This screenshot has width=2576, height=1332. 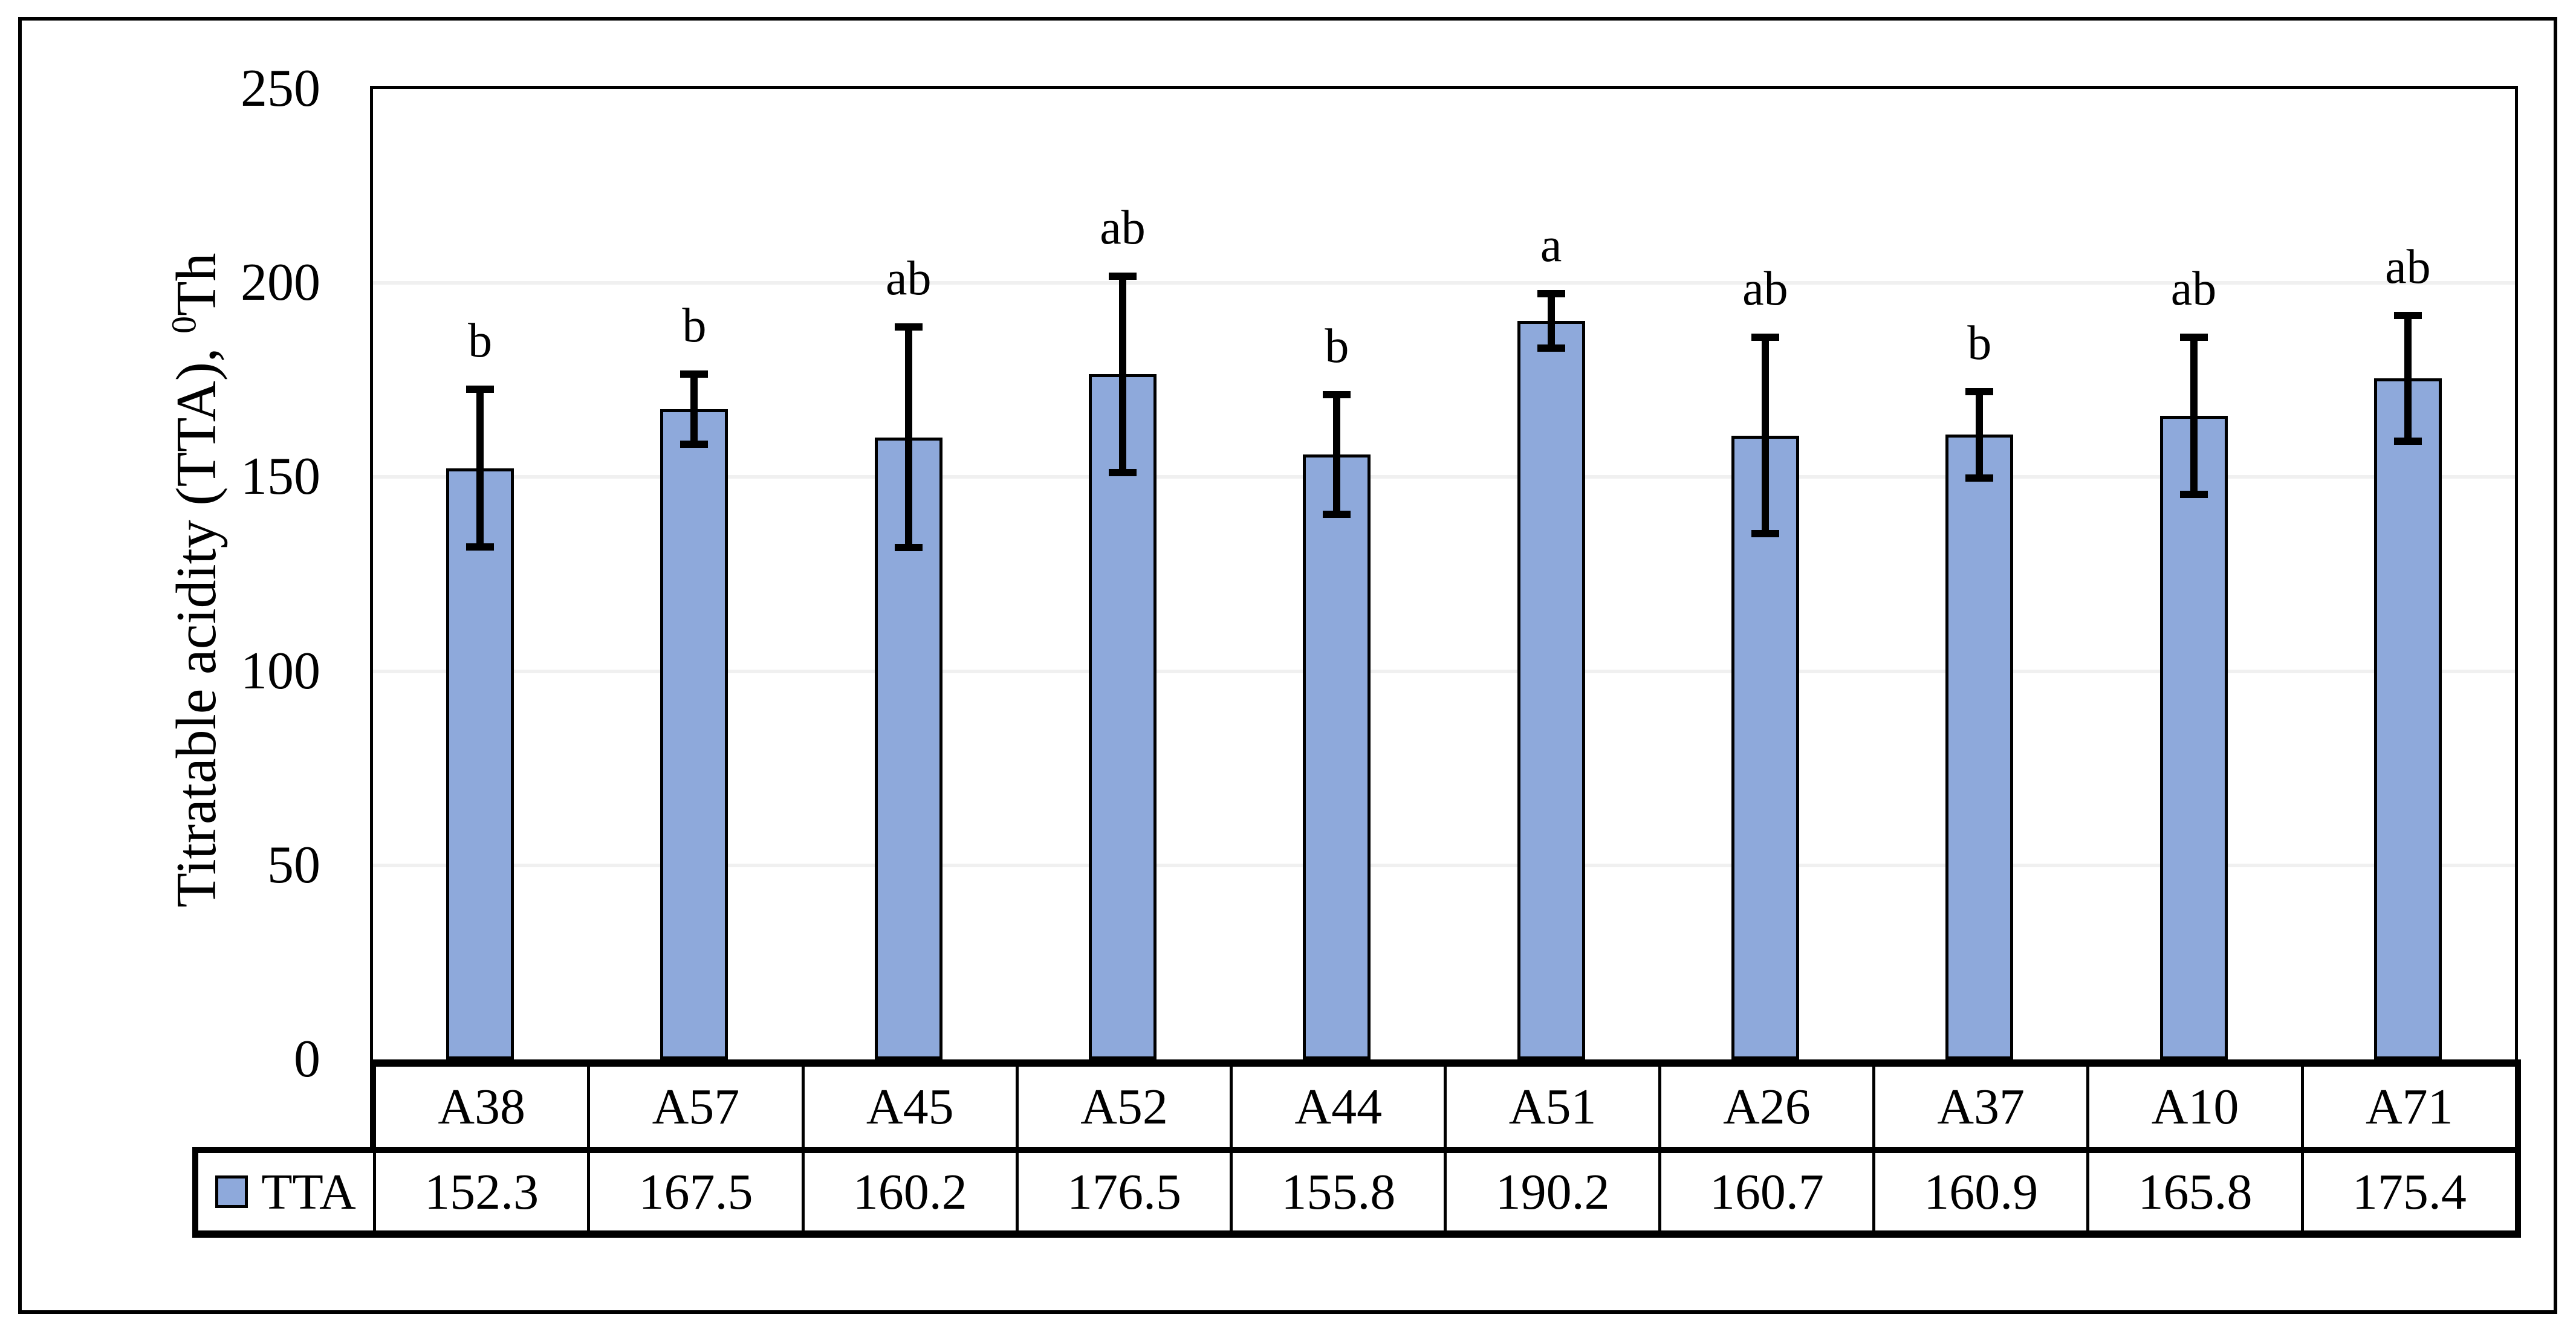 What do you see at coordinates (2408, 316) in the screenshot?
I see `error-bar-cap-top-A71` at bounding box center [2408, 316].